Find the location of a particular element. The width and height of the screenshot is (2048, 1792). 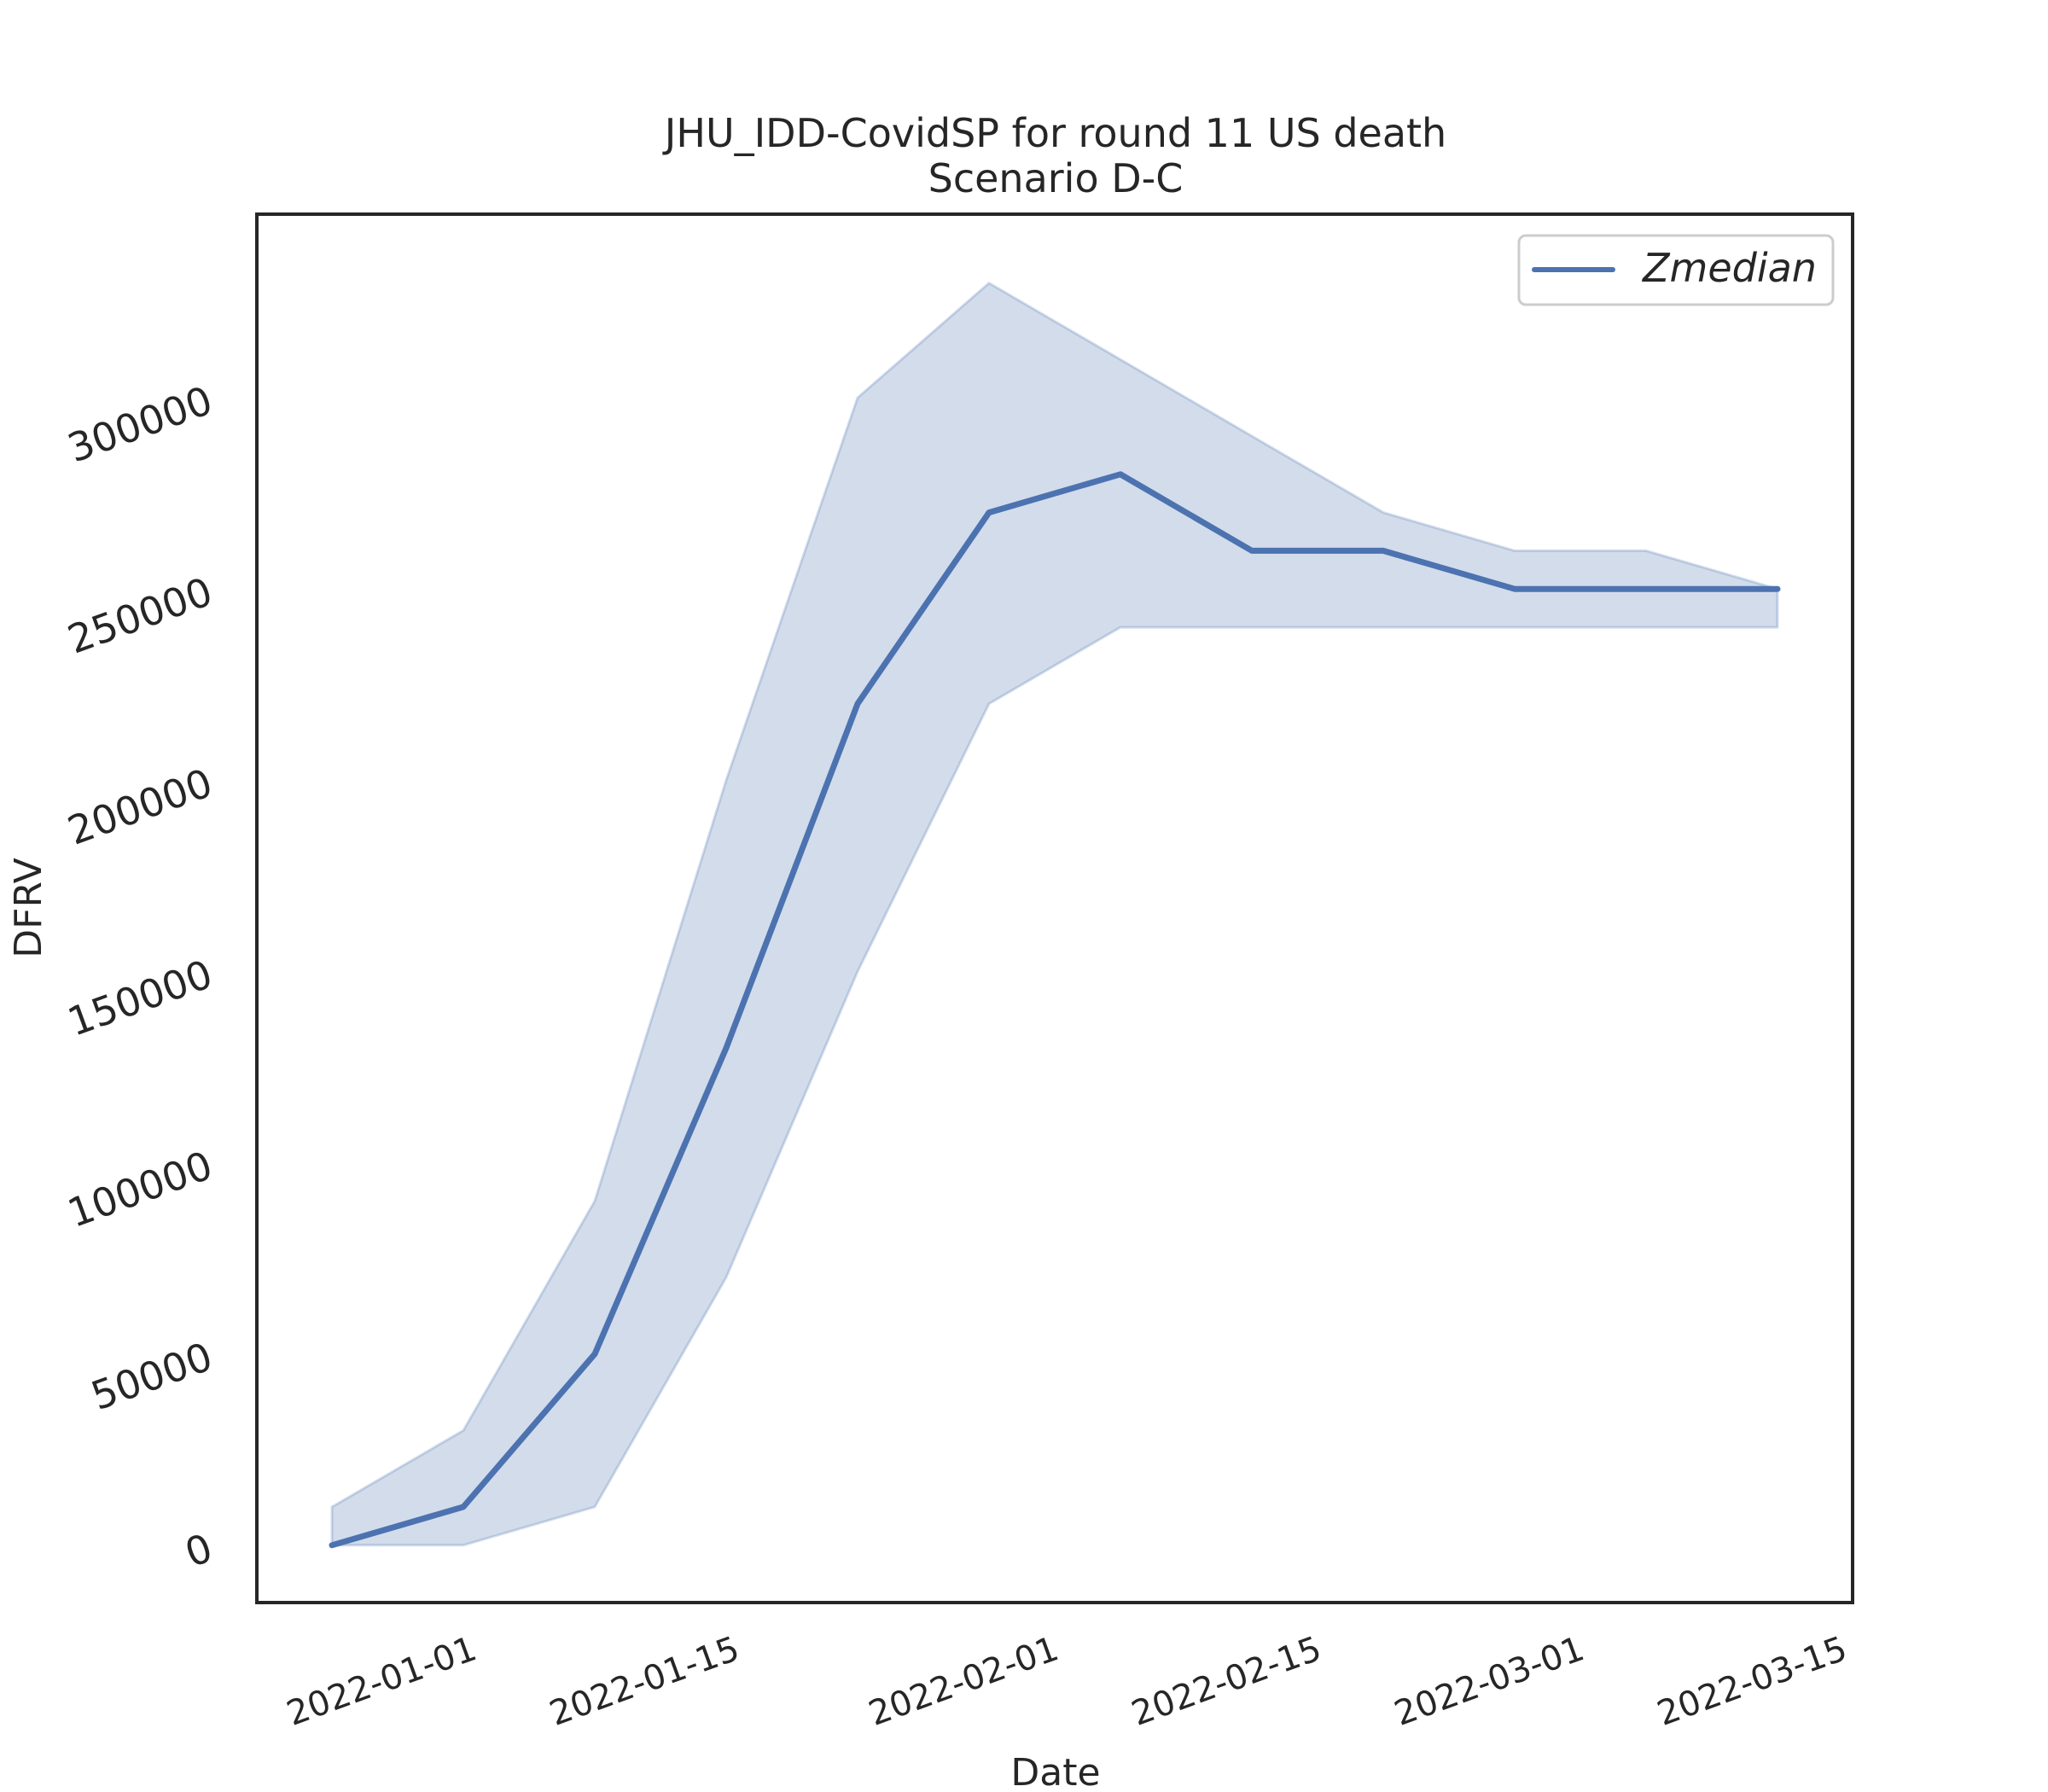

legend: Zmedian is located at coordinates (1676, 270).